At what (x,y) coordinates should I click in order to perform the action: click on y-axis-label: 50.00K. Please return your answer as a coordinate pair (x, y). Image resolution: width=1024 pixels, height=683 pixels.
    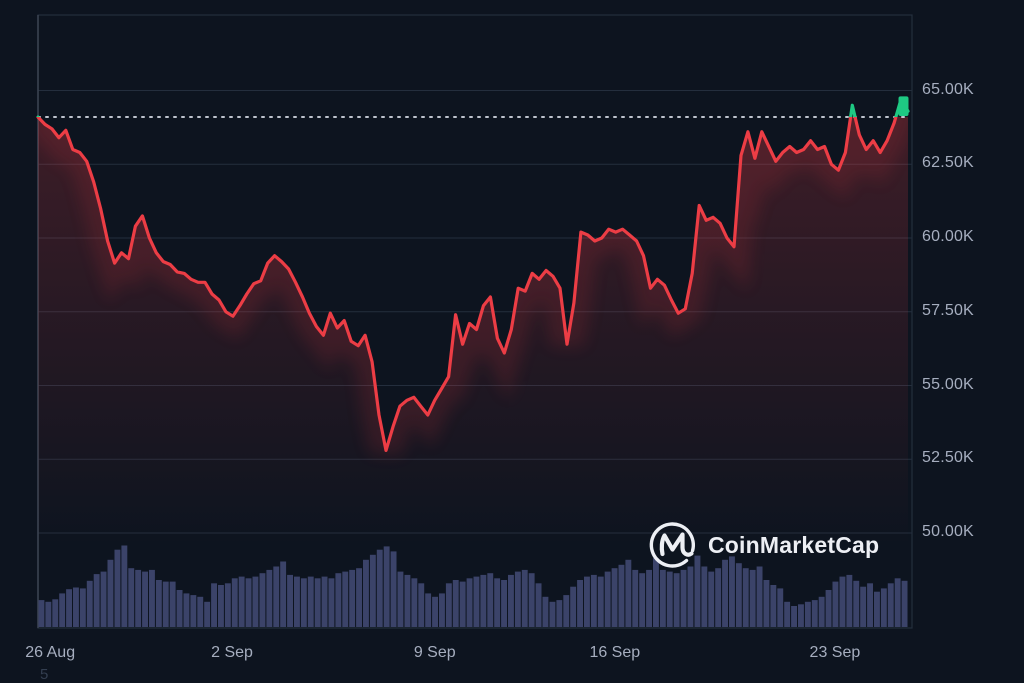
    Looking at the image, I should click on (948, 531).